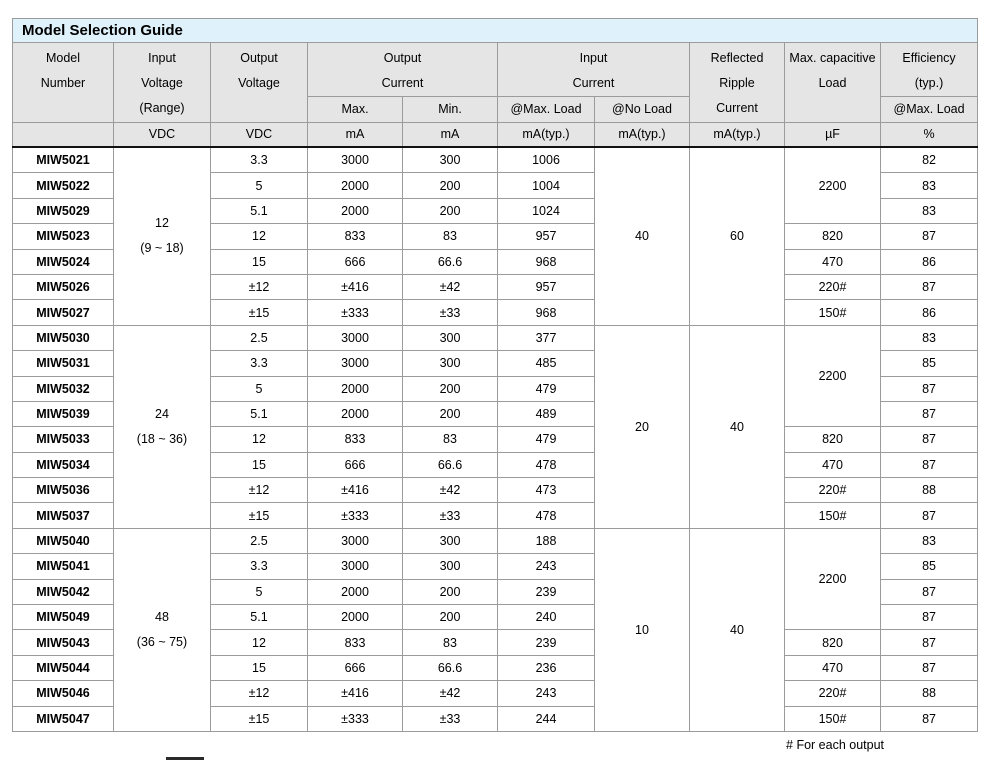 The height and width of the screenshot is (762, 989). I want to click on input-voltage-cell: 48 (36 ~ 75), so click(162, 629).